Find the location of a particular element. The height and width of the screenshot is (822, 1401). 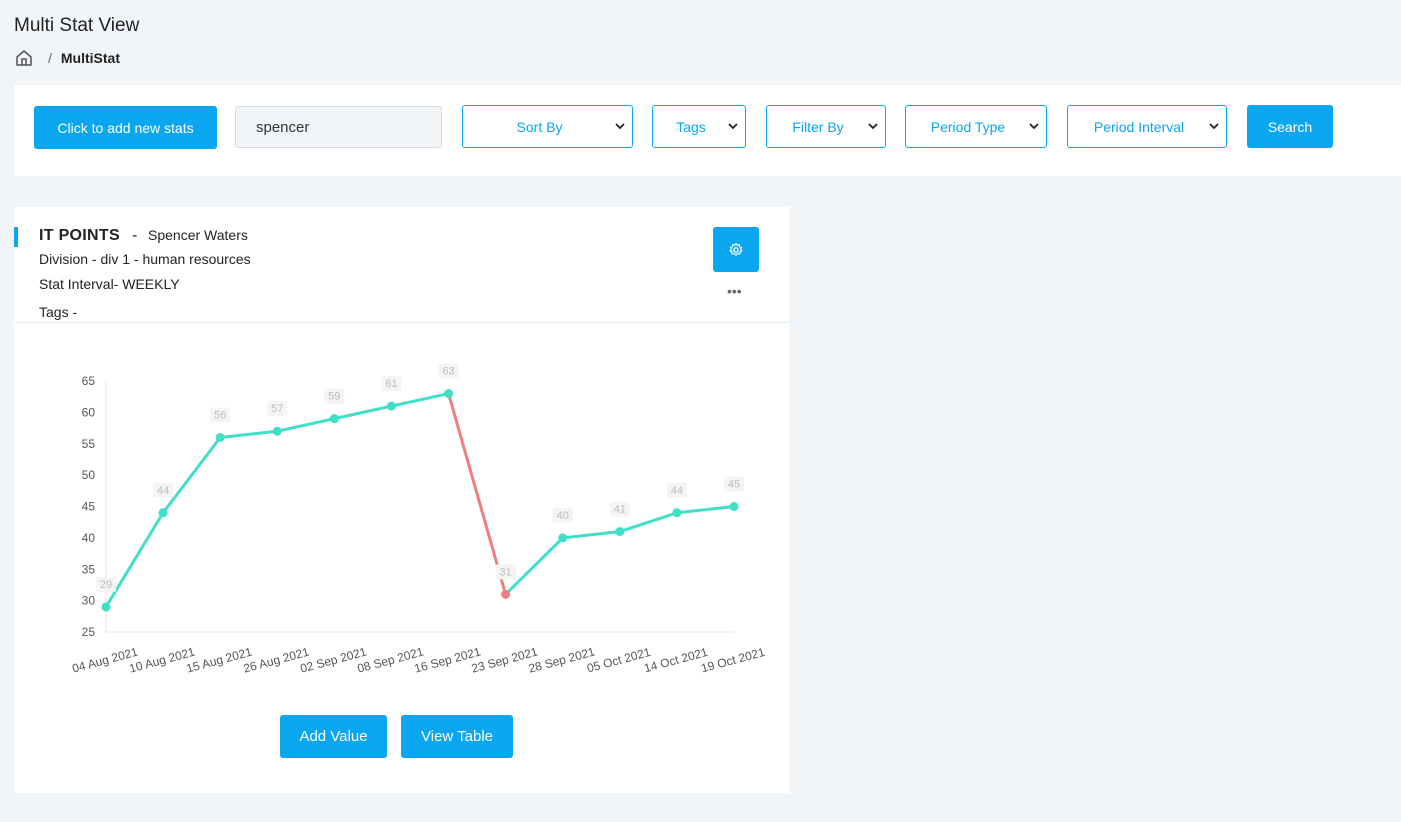

sort-by-select: Sort By is located at coordinates (547, 126).